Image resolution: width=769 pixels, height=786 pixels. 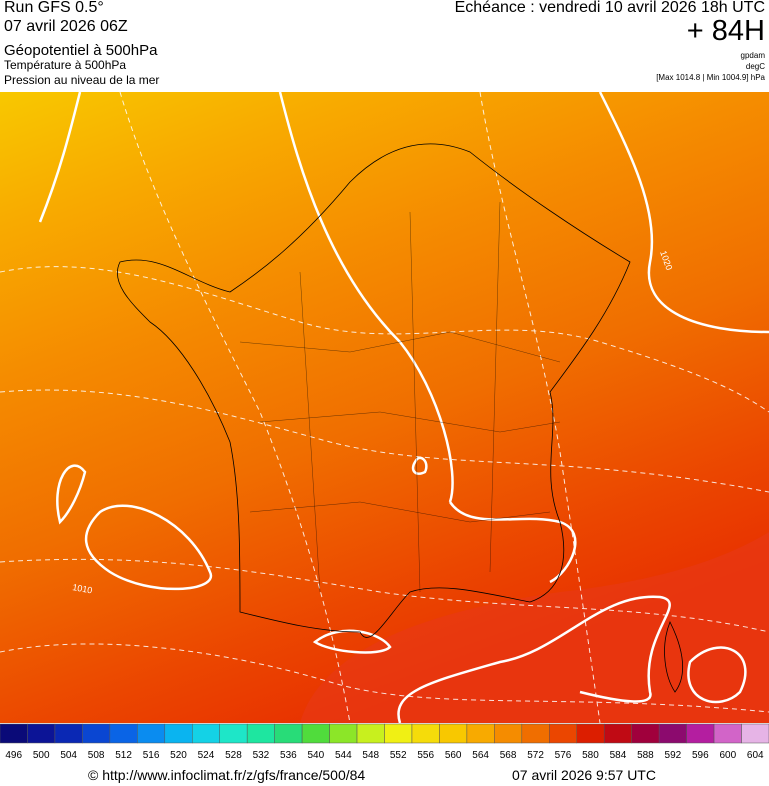 What do you see at coordinates (66, 26) in the screenshot?
I see `run-date: 07 avril 2026 06Z` at bounding box center [66, 26].